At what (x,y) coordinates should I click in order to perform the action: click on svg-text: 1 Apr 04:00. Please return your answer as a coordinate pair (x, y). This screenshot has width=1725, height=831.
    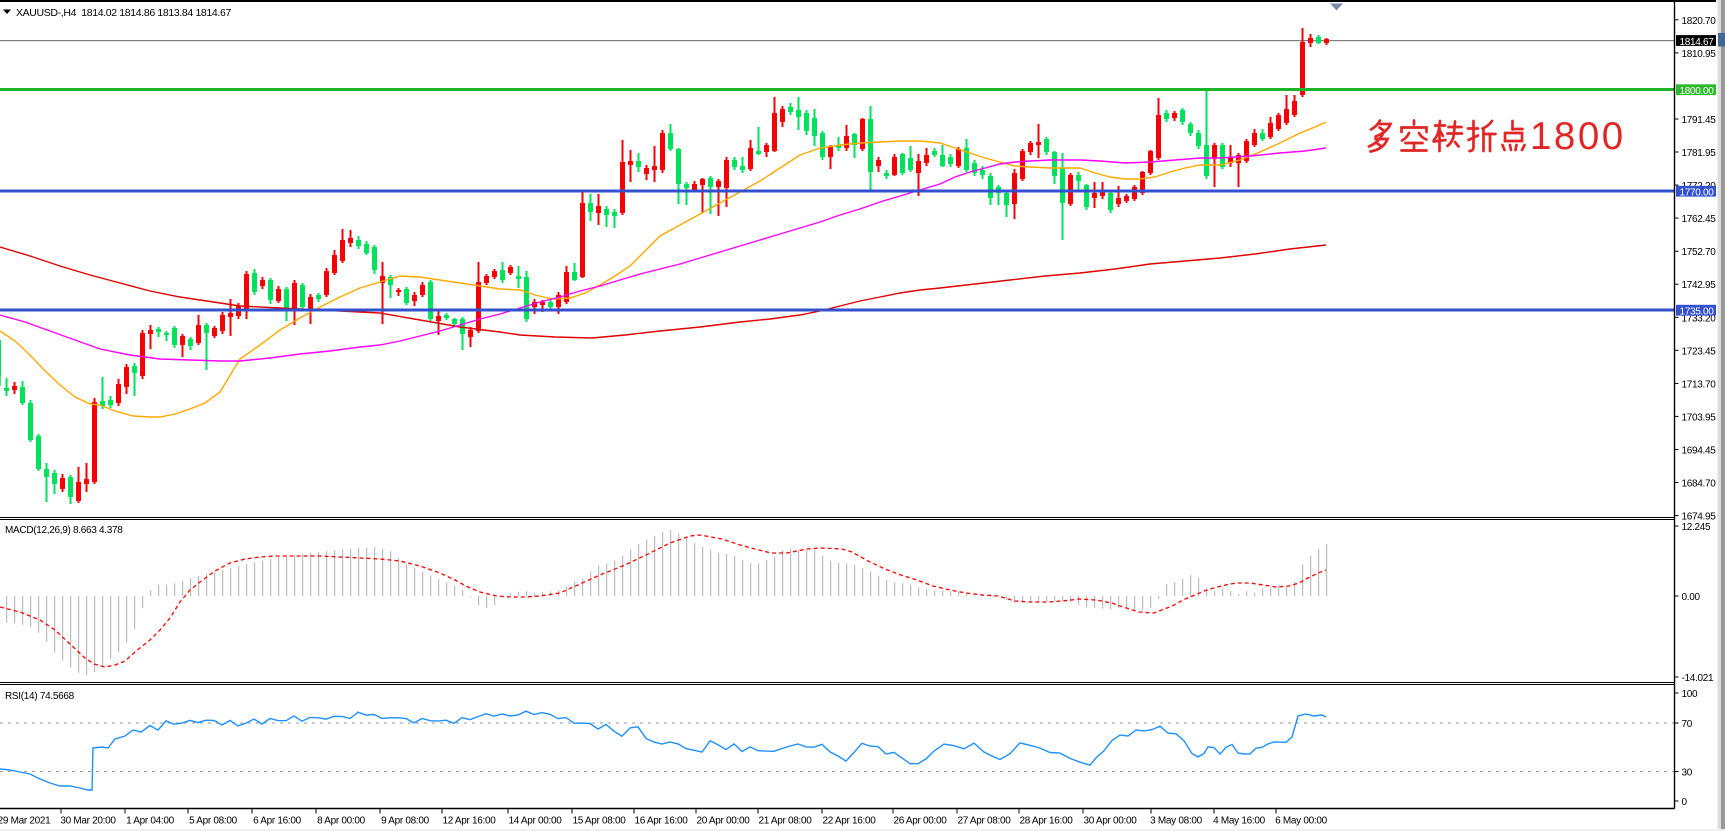
    Looking at the image, I should click on (150, 821).